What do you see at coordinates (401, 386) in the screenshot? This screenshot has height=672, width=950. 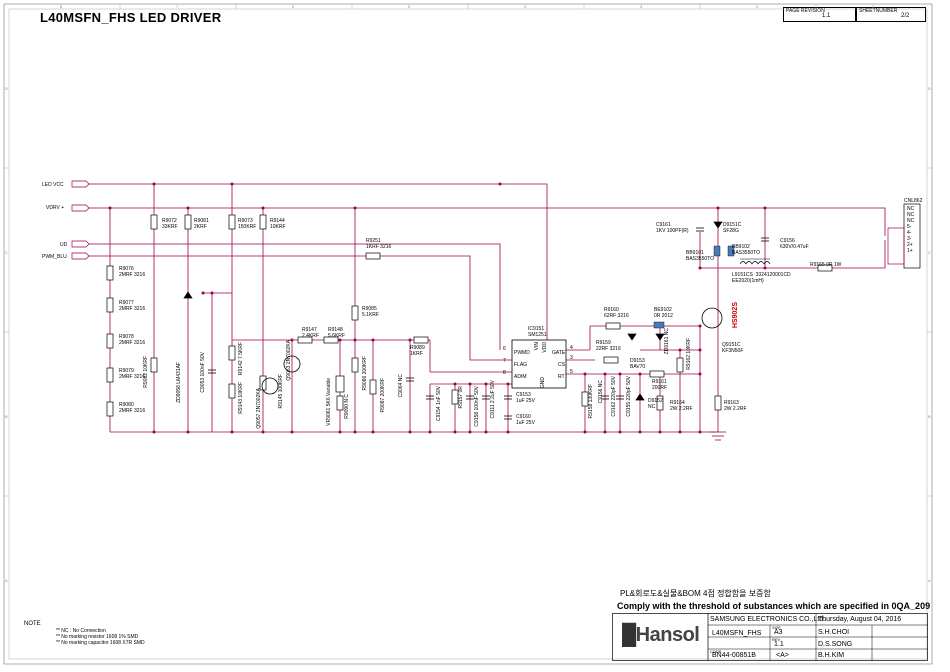 I see `label-c9064: C9064 NC` at bounding box center [401, 386].